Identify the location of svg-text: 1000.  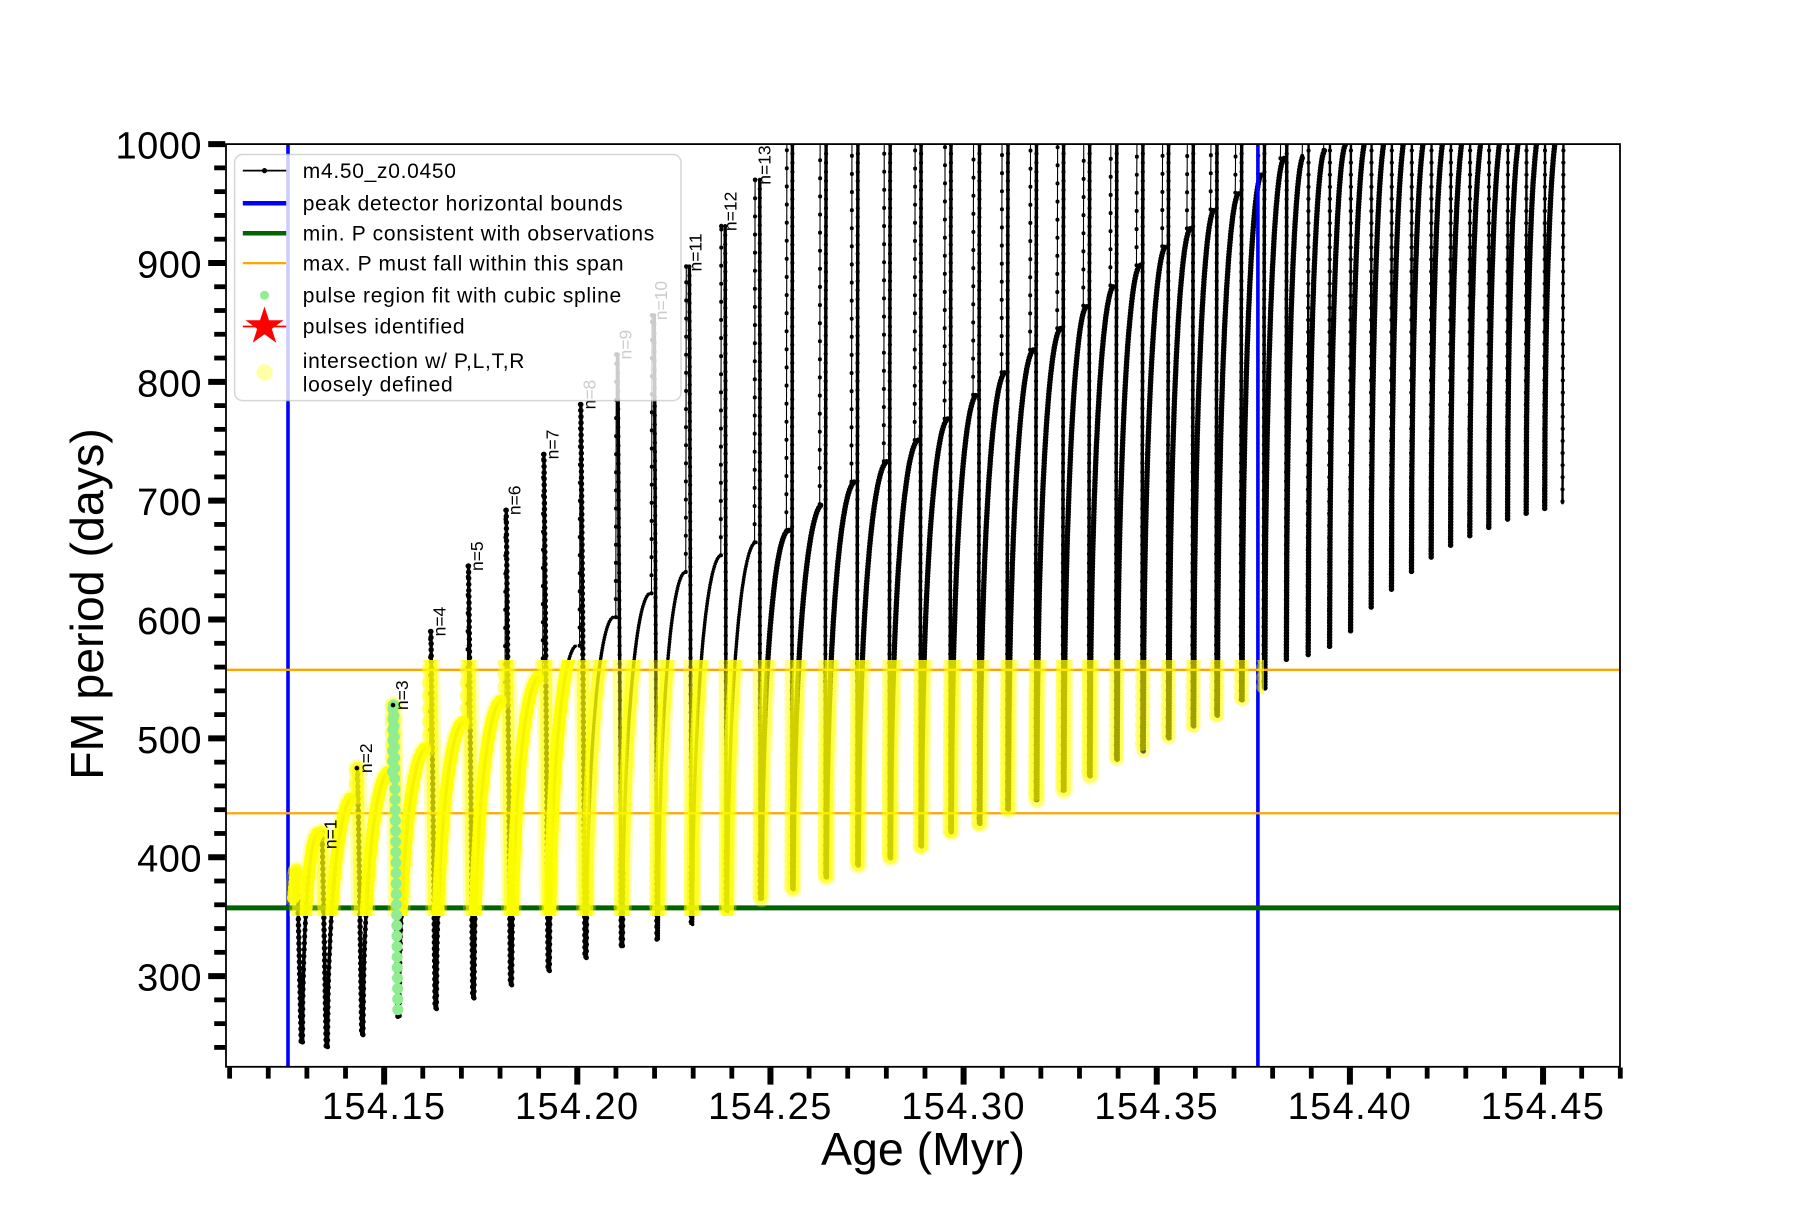
(158, 147).